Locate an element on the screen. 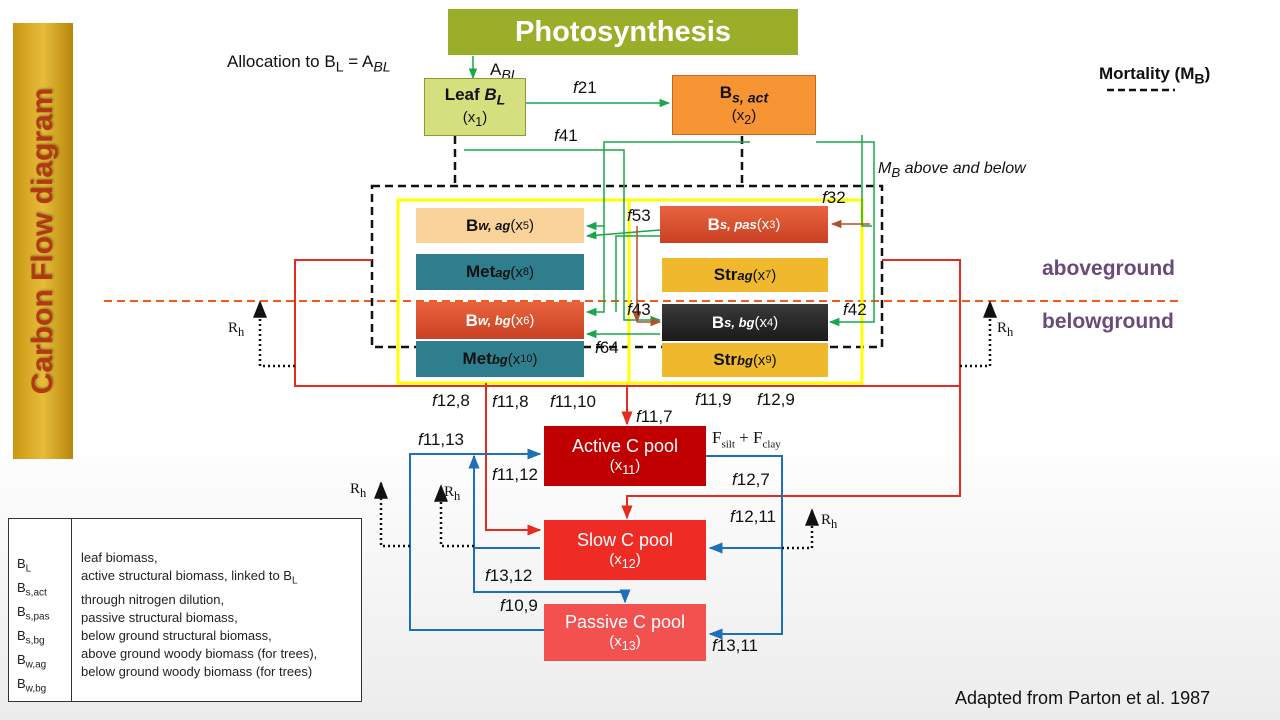 The image size is (1280, 720). bsact-title: Bs, act is located at coordinates (744, 94).